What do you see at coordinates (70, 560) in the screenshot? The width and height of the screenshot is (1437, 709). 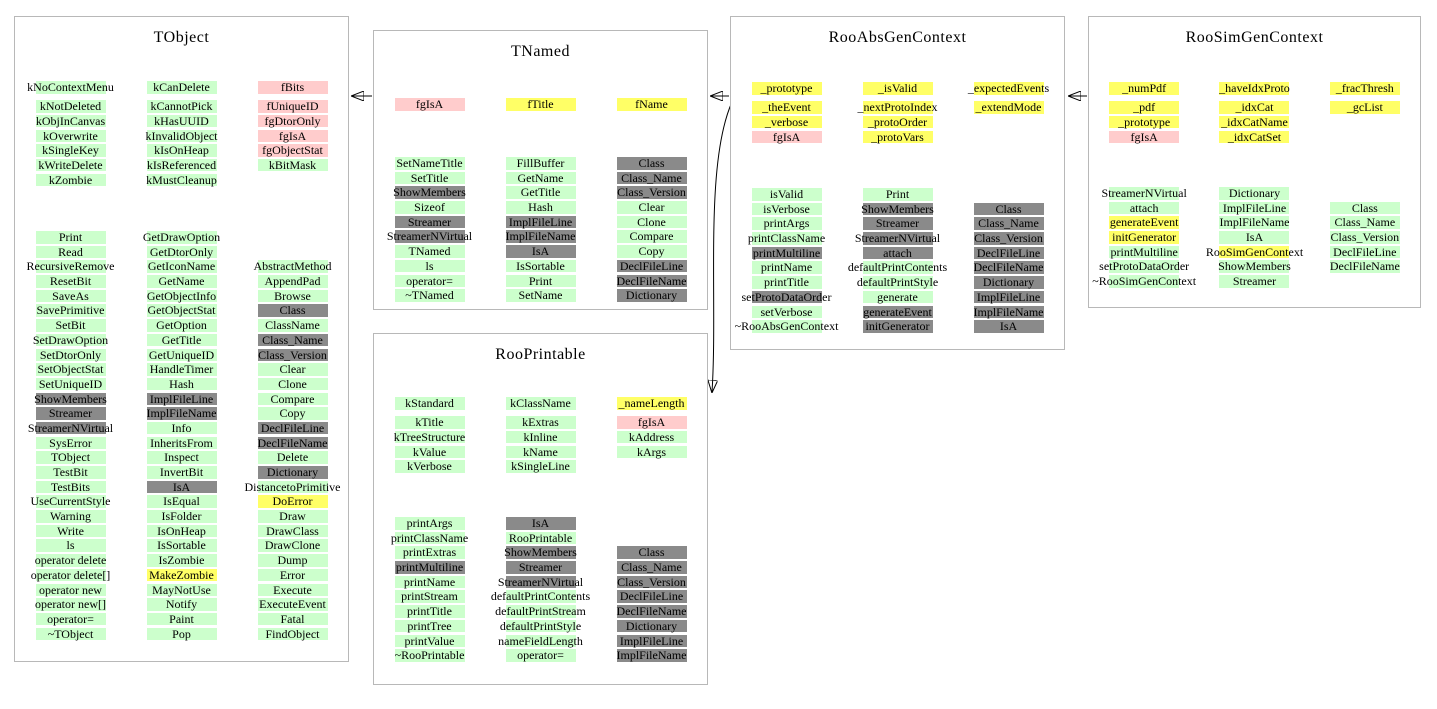 I see `member-item: operator delete` at bounding box center [70, 560].